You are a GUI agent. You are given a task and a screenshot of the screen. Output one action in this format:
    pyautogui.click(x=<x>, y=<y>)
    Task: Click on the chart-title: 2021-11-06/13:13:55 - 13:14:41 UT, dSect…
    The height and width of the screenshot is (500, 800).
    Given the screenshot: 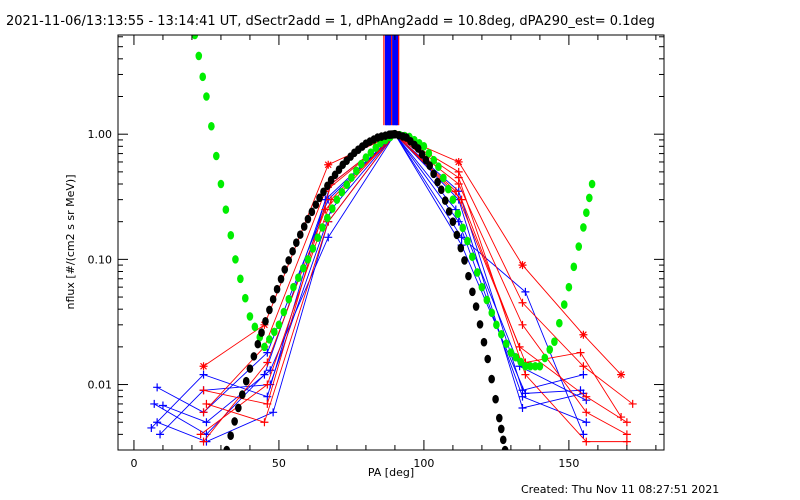 What is the action you would take?
    pyautogui.click(x=330, y=21)
    